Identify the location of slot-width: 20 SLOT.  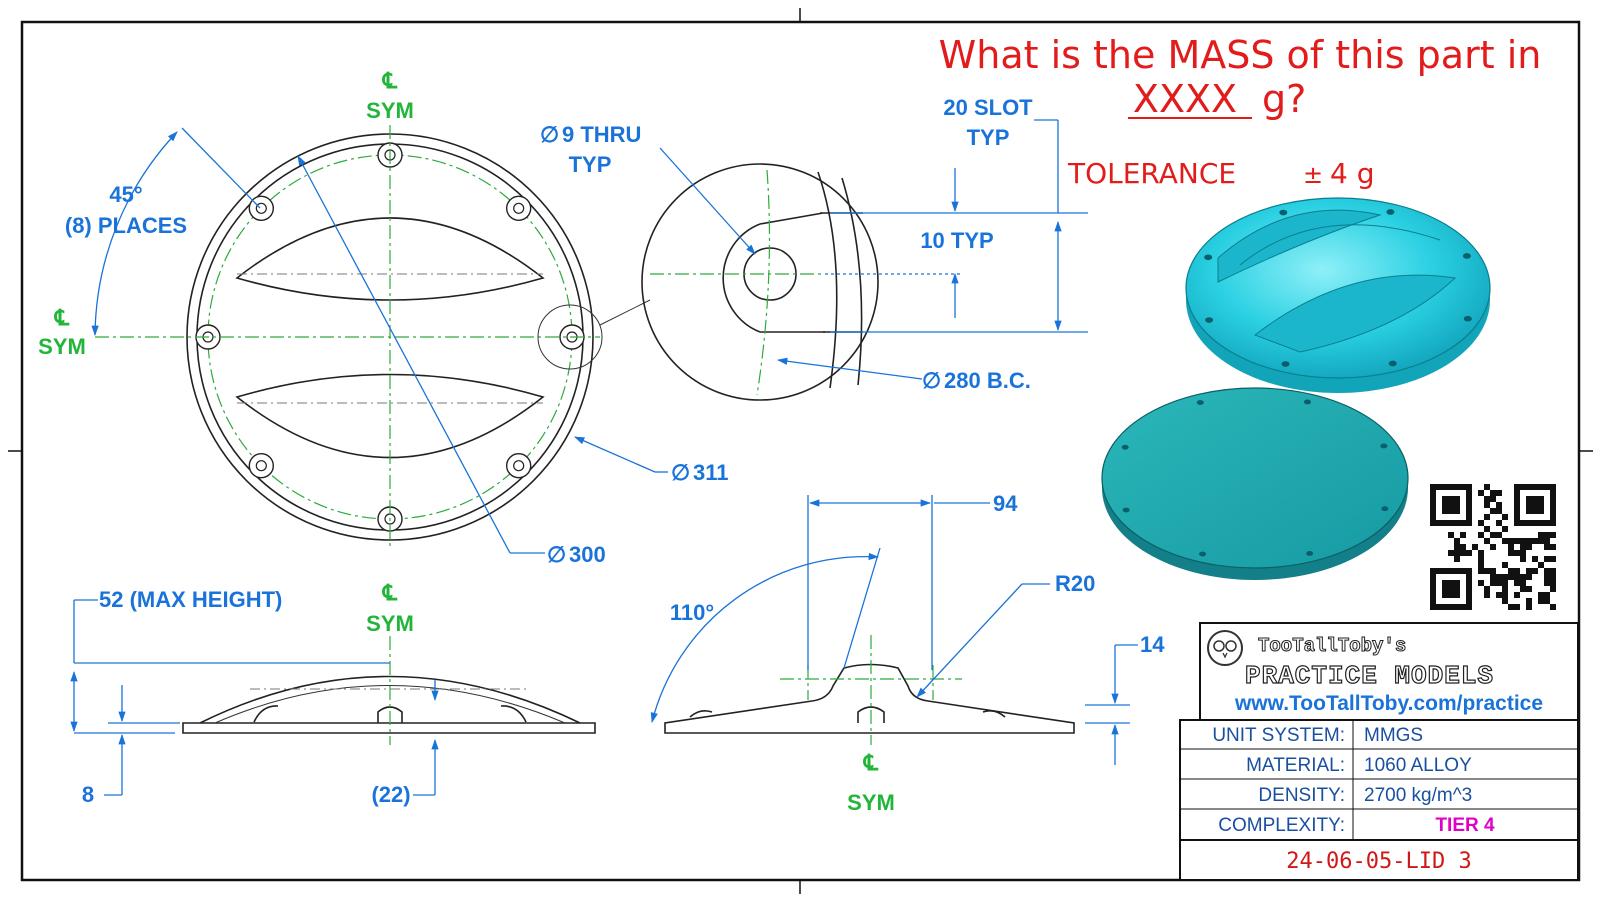
(988, 107).